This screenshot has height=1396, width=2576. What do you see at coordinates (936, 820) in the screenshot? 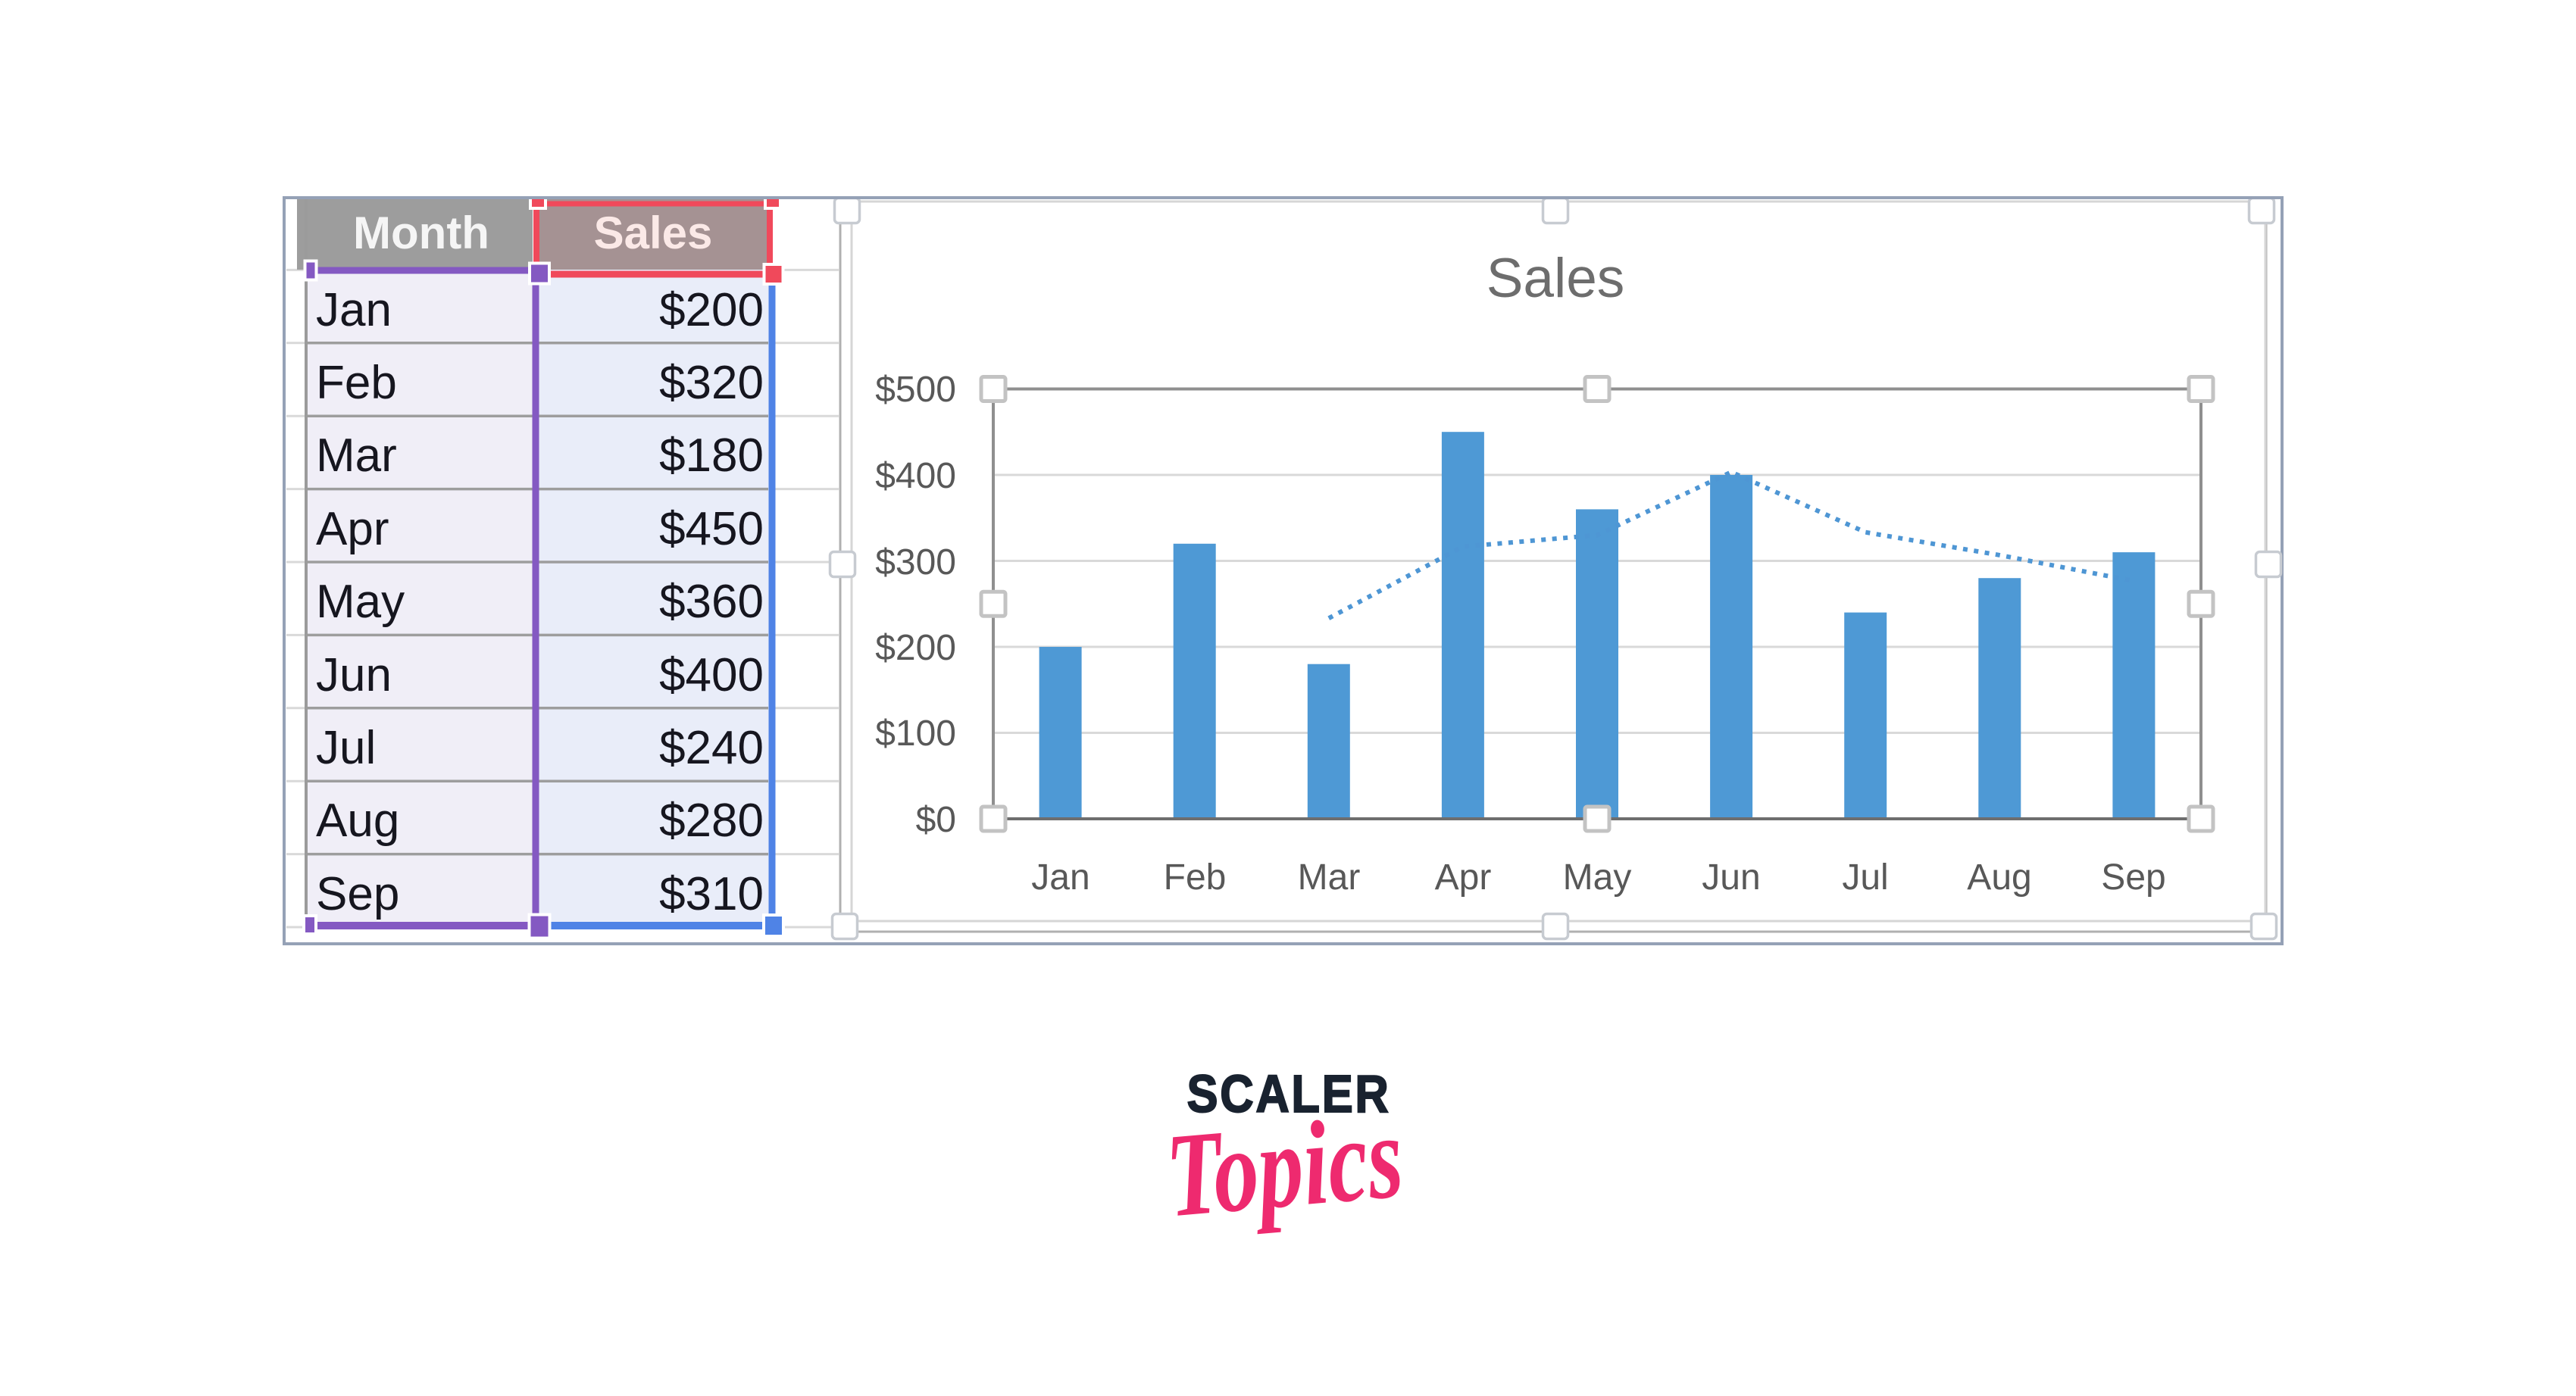
I see `svg-text: $0` at bounding box center [936, 820].